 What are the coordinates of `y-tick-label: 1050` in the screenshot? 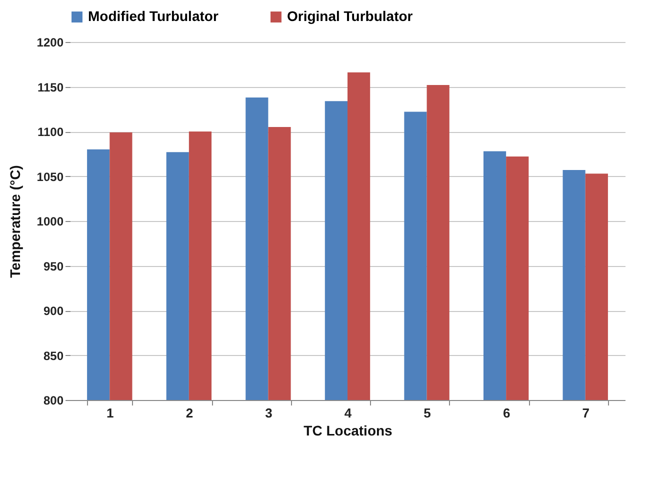 It's located at (50, 177).